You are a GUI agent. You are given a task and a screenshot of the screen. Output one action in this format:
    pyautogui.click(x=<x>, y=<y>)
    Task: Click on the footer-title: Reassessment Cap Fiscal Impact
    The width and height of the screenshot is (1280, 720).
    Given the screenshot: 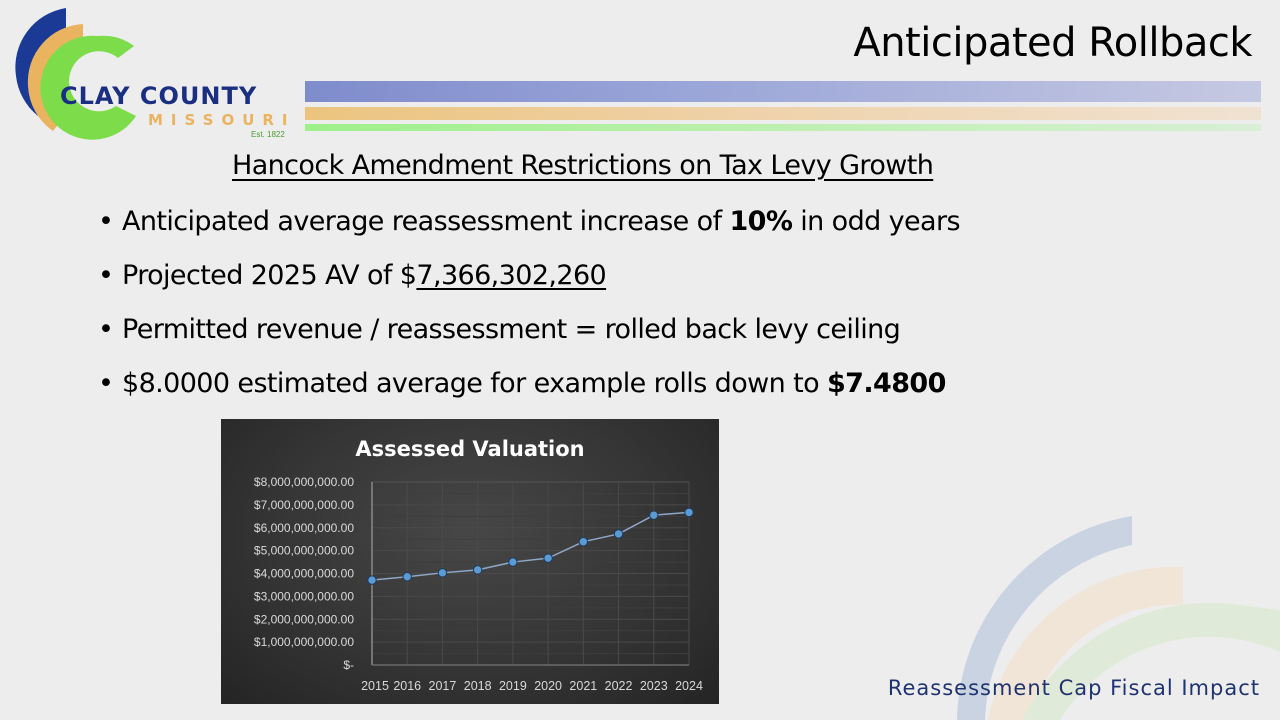 What is the action you would take?
    pyautogui.click(x=1073, y=688)
    